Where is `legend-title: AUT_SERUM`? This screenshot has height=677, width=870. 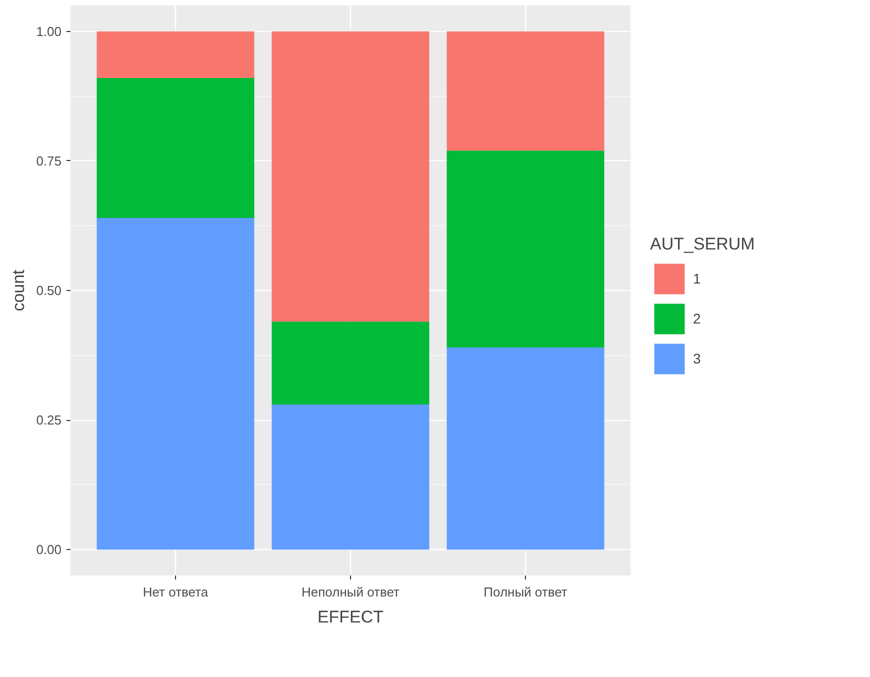
legend-title: AUT_SERUM is located at coordinates (702, 244).